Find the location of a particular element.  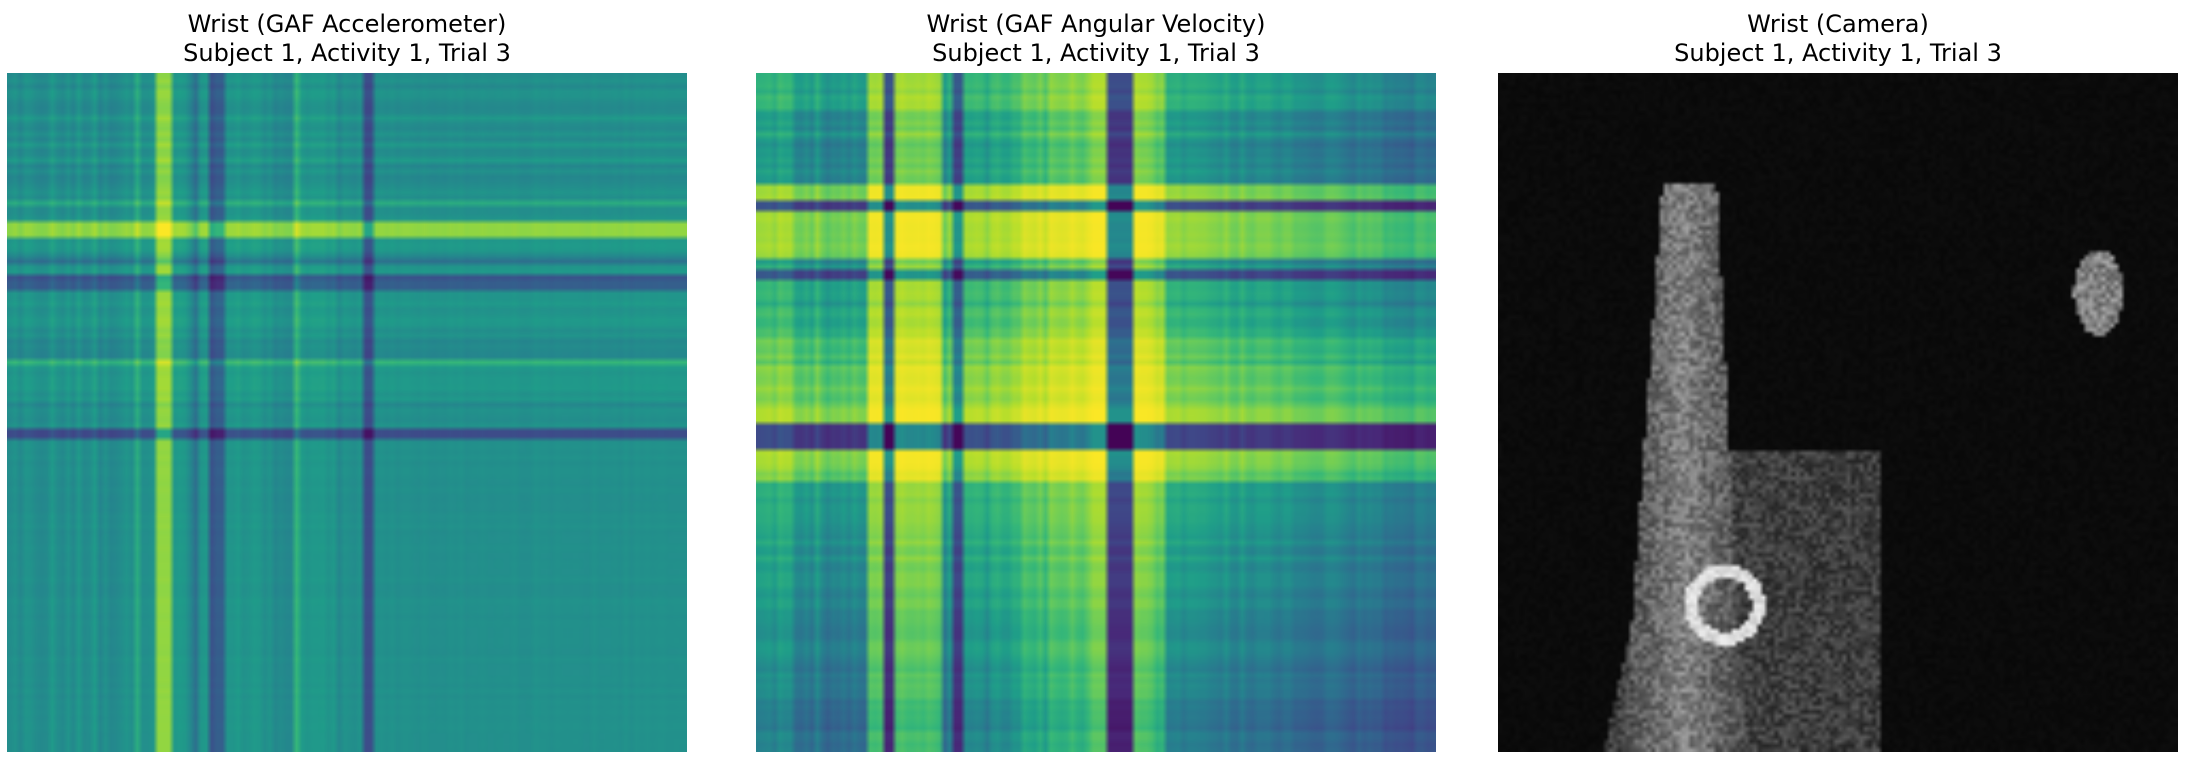

panel-title-line1: Wrist (GAF Angular Velocity) is located at coordinates (1096, 24).